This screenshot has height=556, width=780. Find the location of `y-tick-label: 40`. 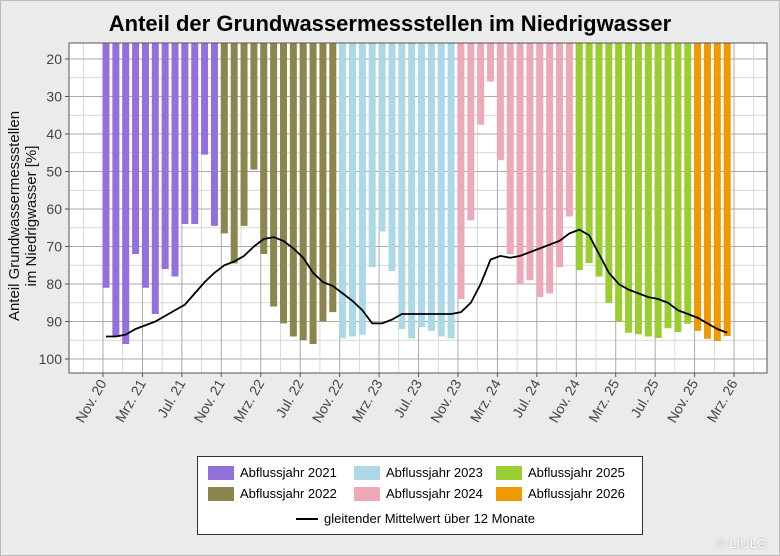

y-tick-label: 40 is located at coordinates (54, 134).